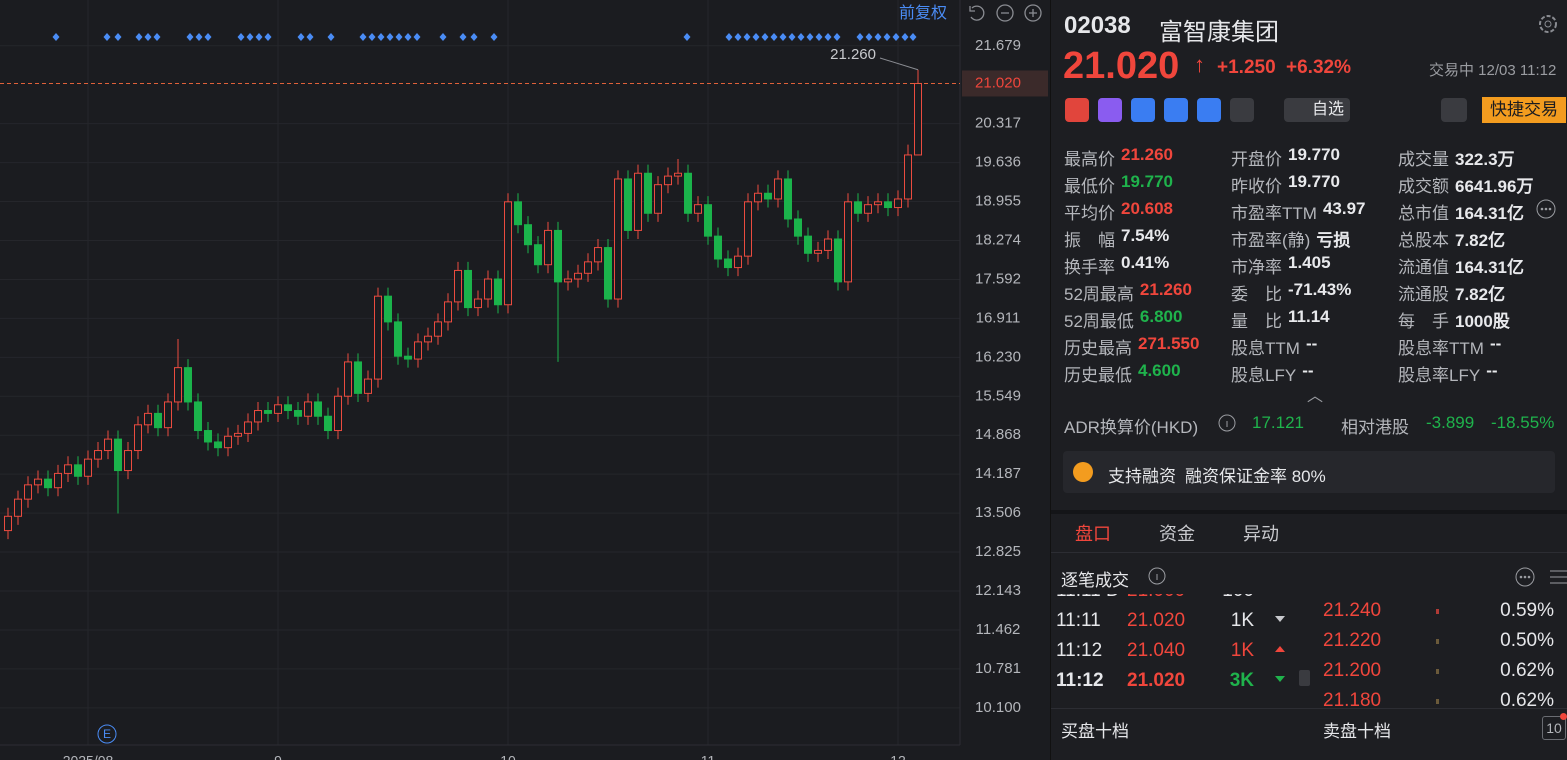 The width and height of the screenshot is (1567, 760). Describe the element at coordinates (1344, 208) in the screenshot. I see `stat-value: 43.97` at that location.